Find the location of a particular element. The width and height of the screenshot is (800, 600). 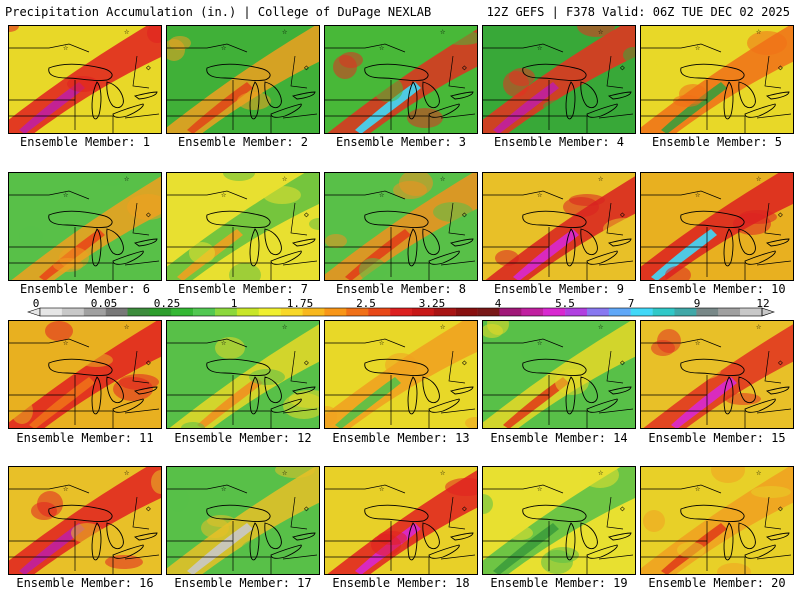

colorbar-tick-label: 12 is located at coordinates (763, 303).